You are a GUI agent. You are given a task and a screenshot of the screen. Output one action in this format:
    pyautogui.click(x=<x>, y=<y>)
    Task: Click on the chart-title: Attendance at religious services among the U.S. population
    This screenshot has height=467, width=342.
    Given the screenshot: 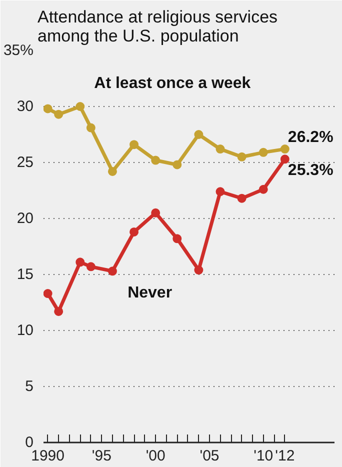 What is the action you would take?
    pyautogui.click(x=158, y=27)
    